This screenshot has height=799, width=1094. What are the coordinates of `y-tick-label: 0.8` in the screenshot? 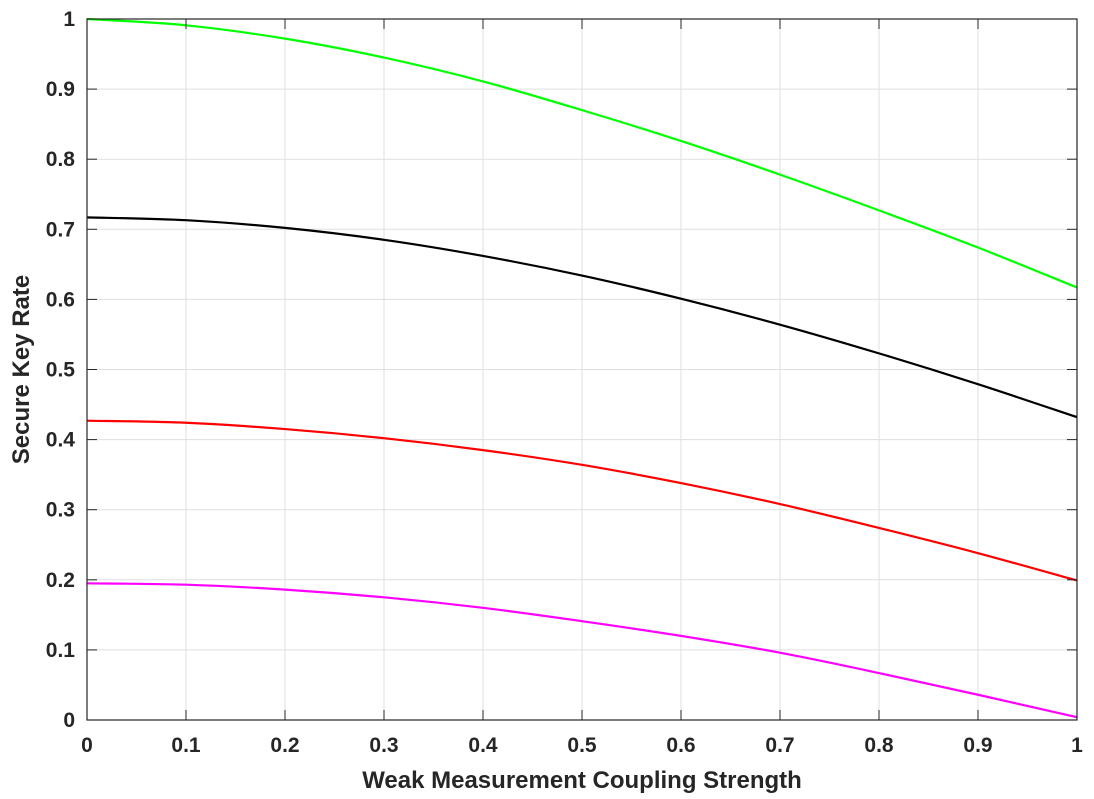 It's located at (61, 159).